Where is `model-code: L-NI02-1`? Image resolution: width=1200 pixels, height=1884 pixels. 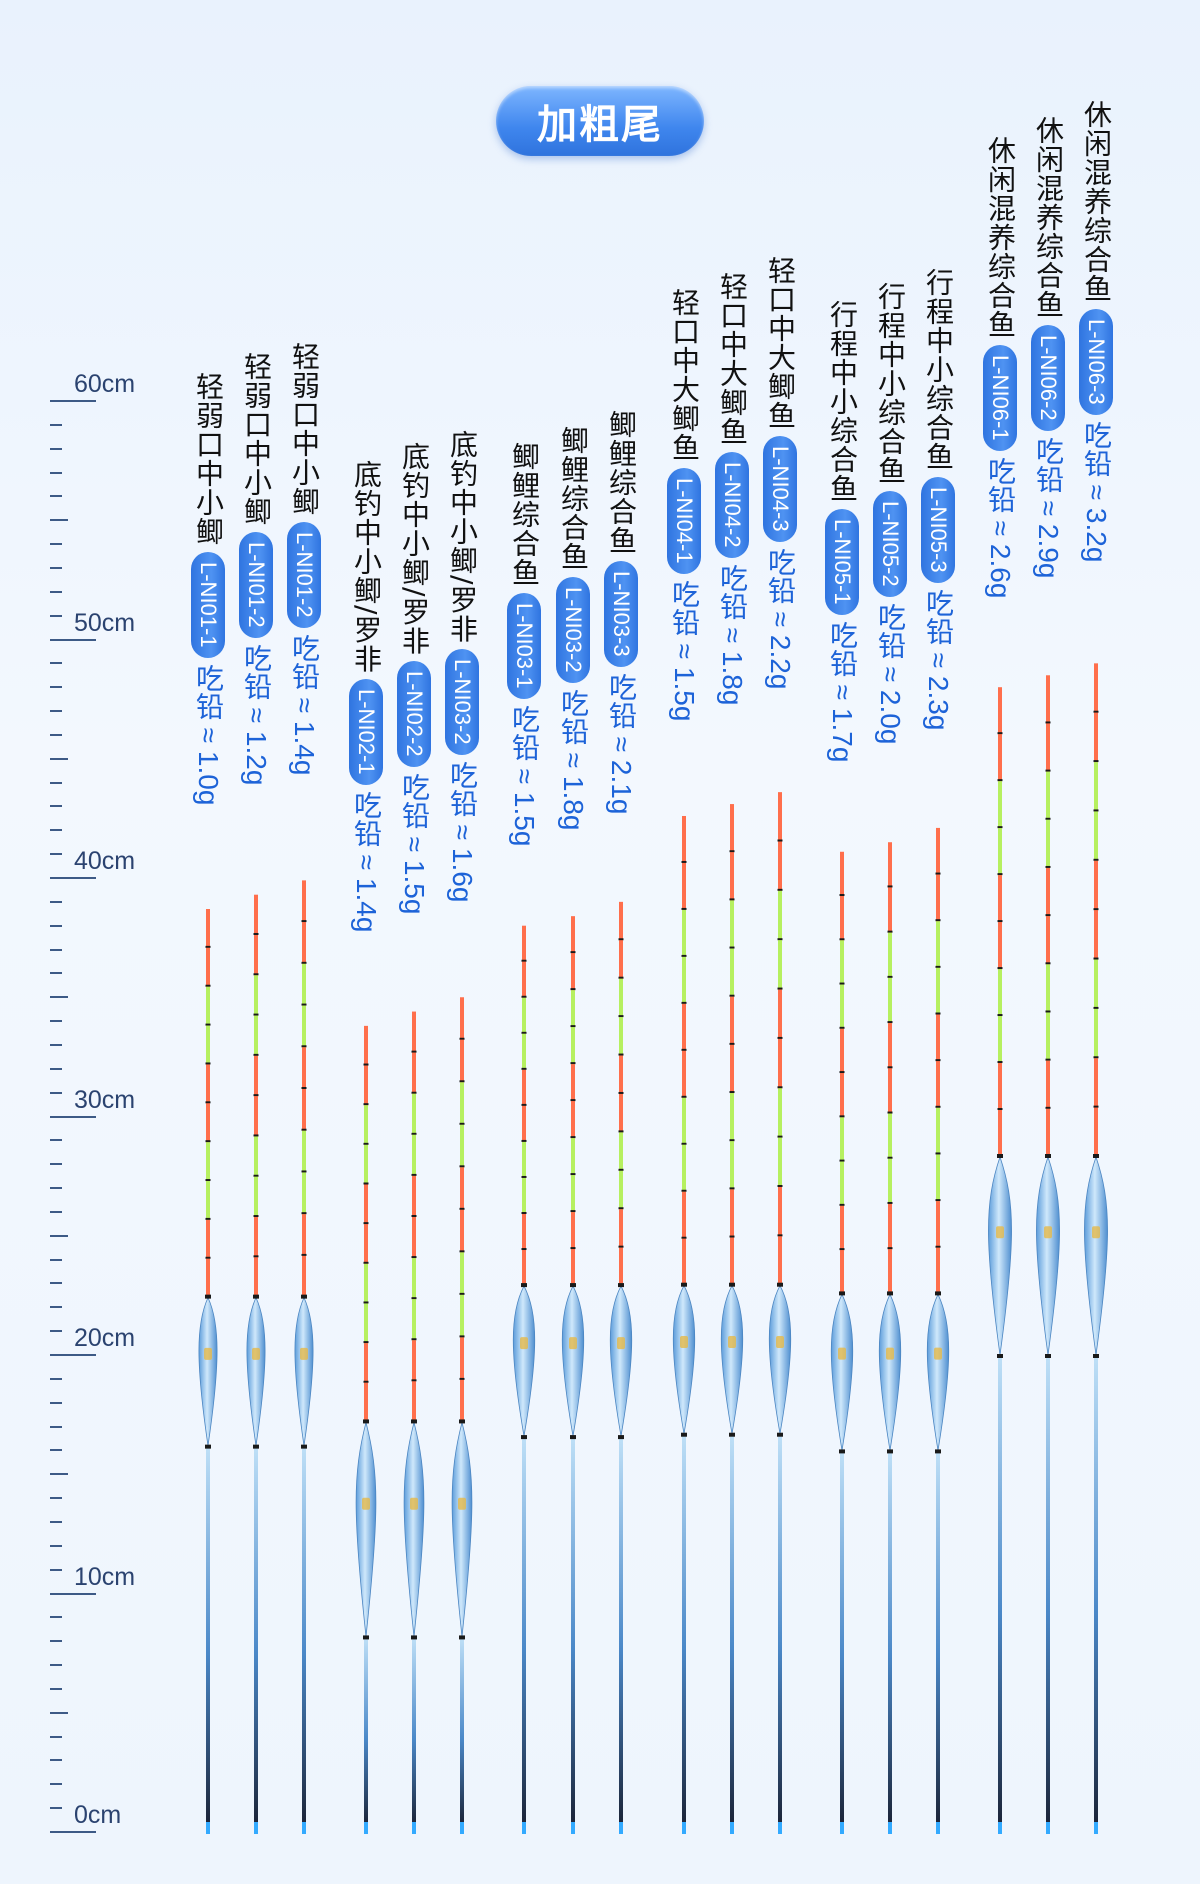
model-code: L-NI02-1 is located at coordinates (366, 732).